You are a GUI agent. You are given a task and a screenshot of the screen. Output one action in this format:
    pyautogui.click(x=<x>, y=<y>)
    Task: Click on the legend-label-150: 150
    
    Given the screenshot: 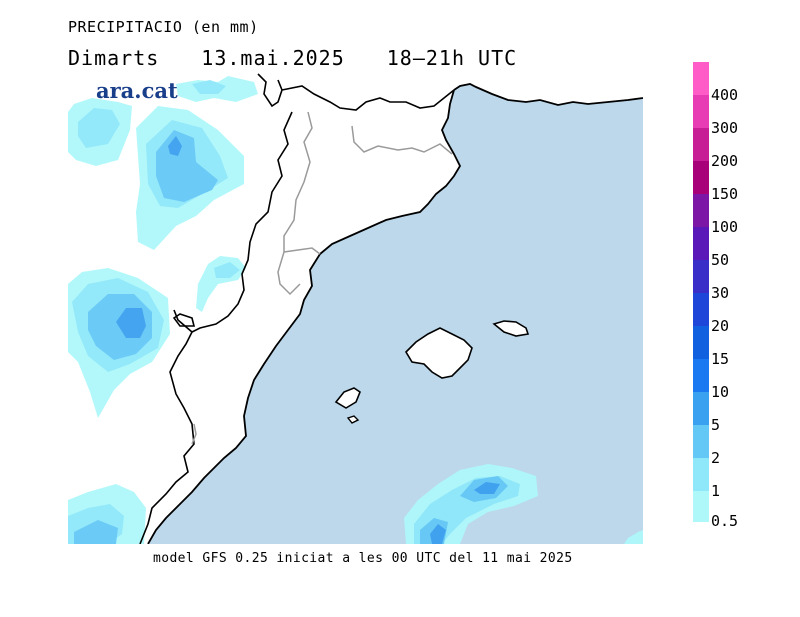 What is the action you would take?
    pyautogui.click(x=725, y=194)
    